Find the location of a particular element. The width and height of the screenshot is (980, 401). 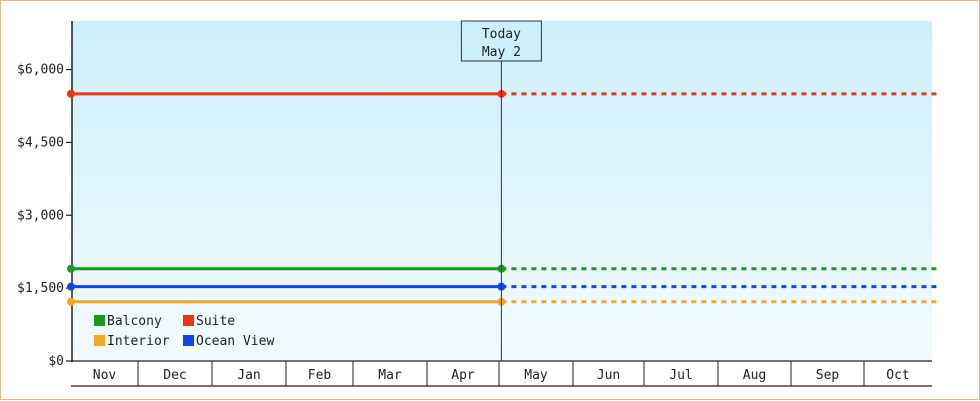

x-axis: Nov Dec Jan Feb Mar Apr May Jun Jul Aug Sep Oct is located at coordinates (501, 373).